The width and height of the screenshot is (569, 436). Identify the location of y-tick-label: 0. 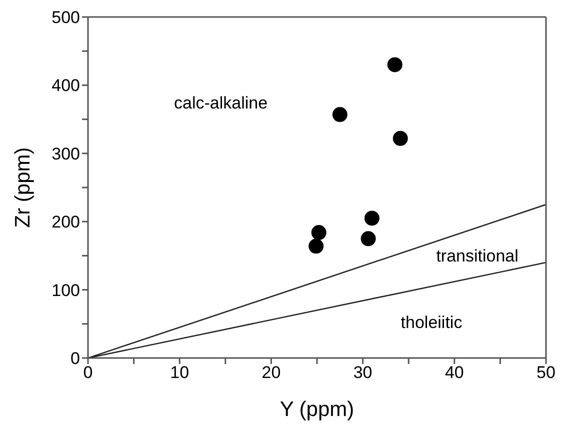
(75, 358).